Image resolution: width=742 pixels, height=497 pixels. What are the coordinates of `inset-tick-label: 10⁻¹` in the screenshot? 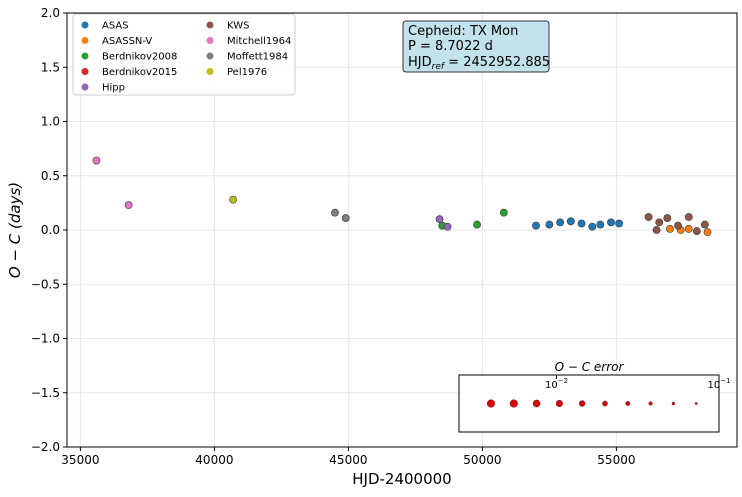 It's located at (718, 384).